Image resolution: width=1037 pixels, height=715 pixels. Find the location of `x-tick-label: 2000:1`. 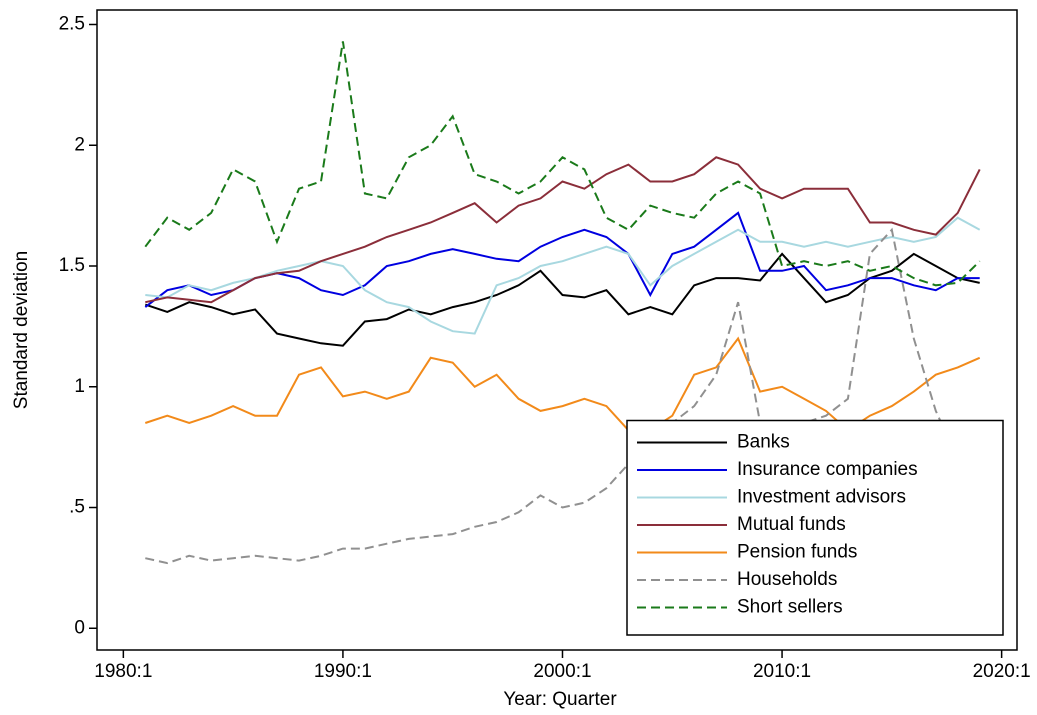

x-tick-label: 2000:1 is located at coordinates (562, 671).